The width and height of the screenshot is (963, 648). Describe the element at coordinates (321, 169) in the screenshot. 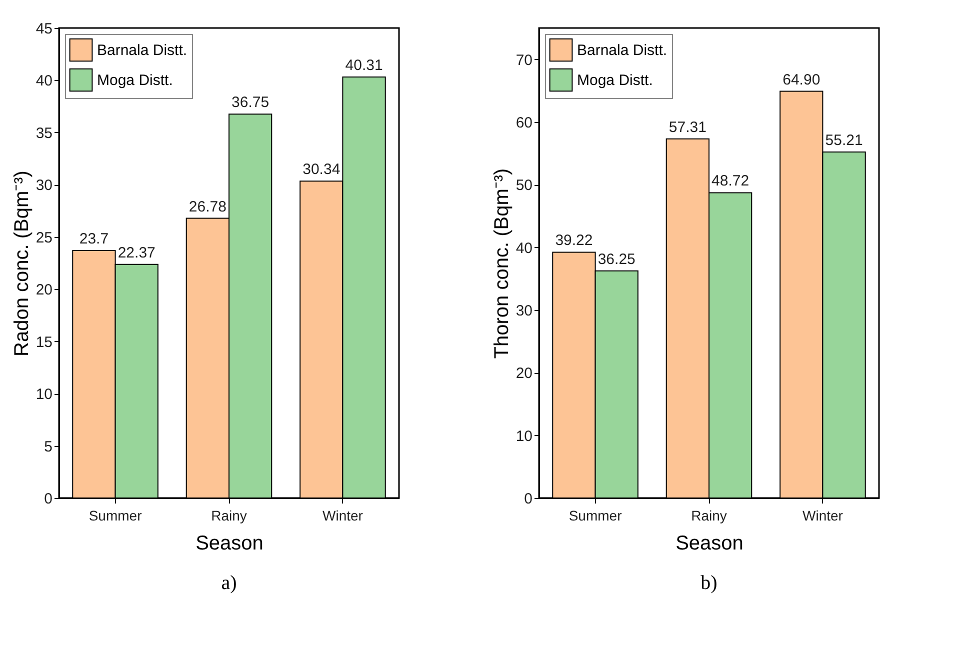

I see `data-label: 30.34` at that location.